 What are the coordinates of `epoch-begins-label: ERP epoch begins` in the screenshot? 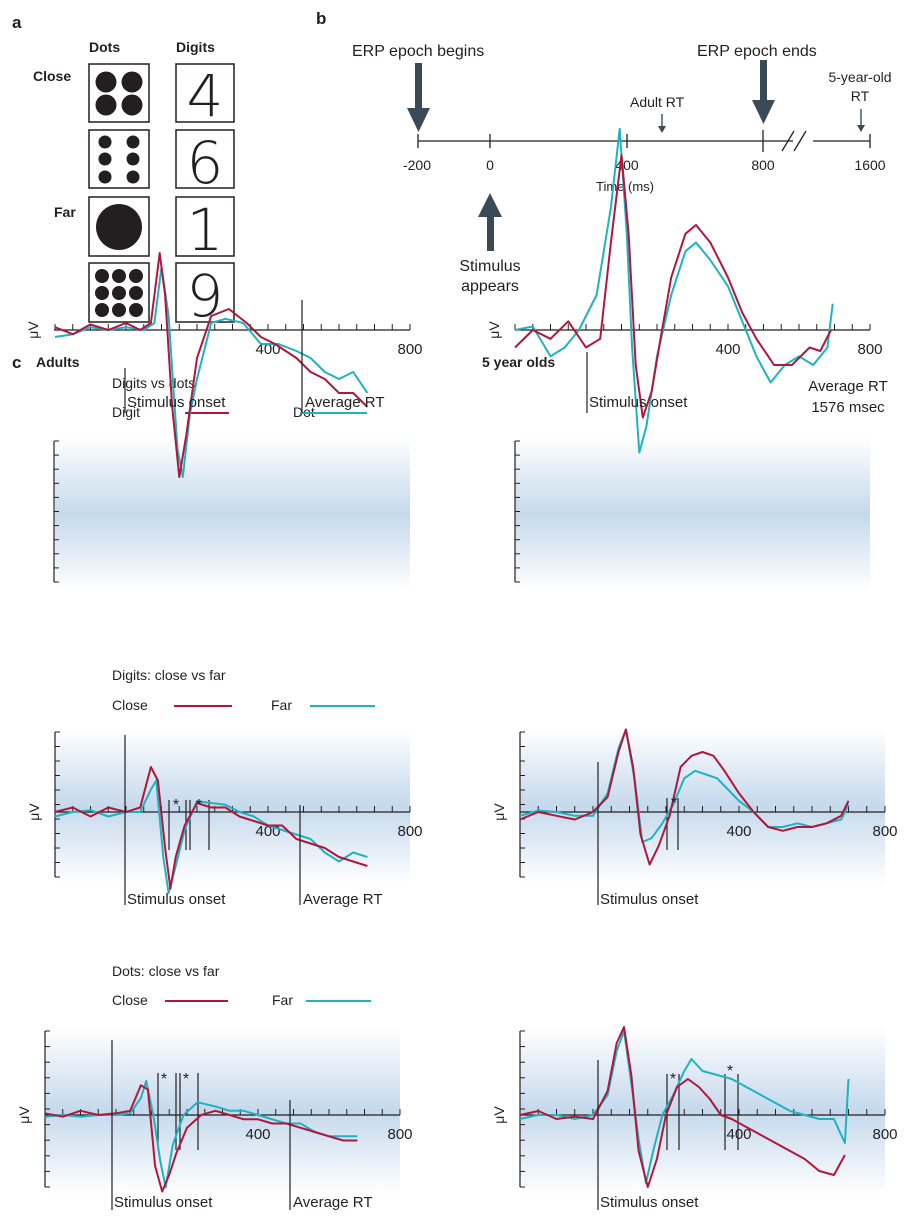 It's located at (418, 51).